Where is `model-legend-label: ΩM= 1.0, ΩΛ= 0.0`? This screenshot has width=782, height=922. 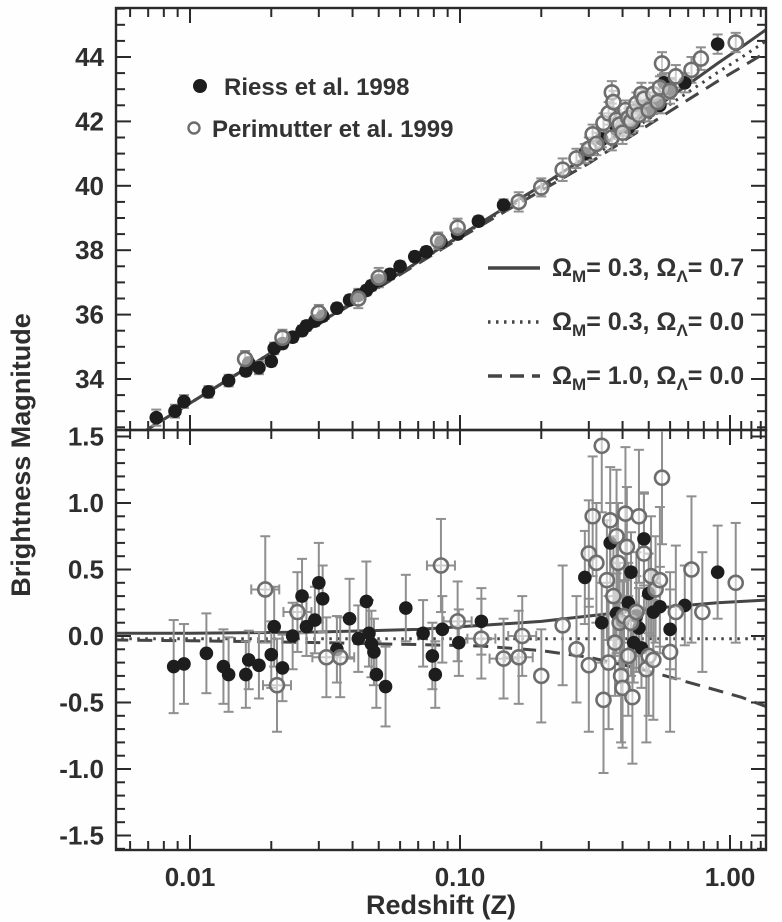
model-legend-label: ΩM= 1.0, ΩΛ= 0.0 is located at coordinates (648, 378).